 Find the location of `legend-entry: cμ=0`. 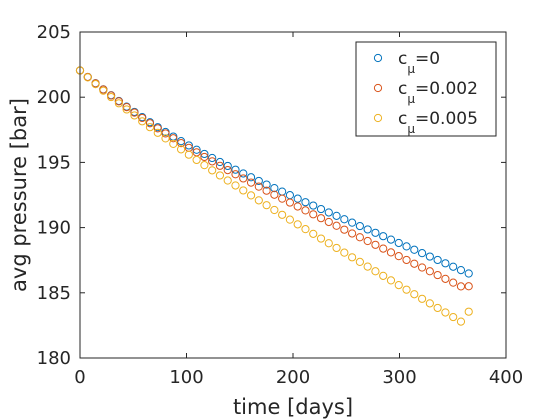

legend-entry: cμ=0 is located at coordinates (419, 62).